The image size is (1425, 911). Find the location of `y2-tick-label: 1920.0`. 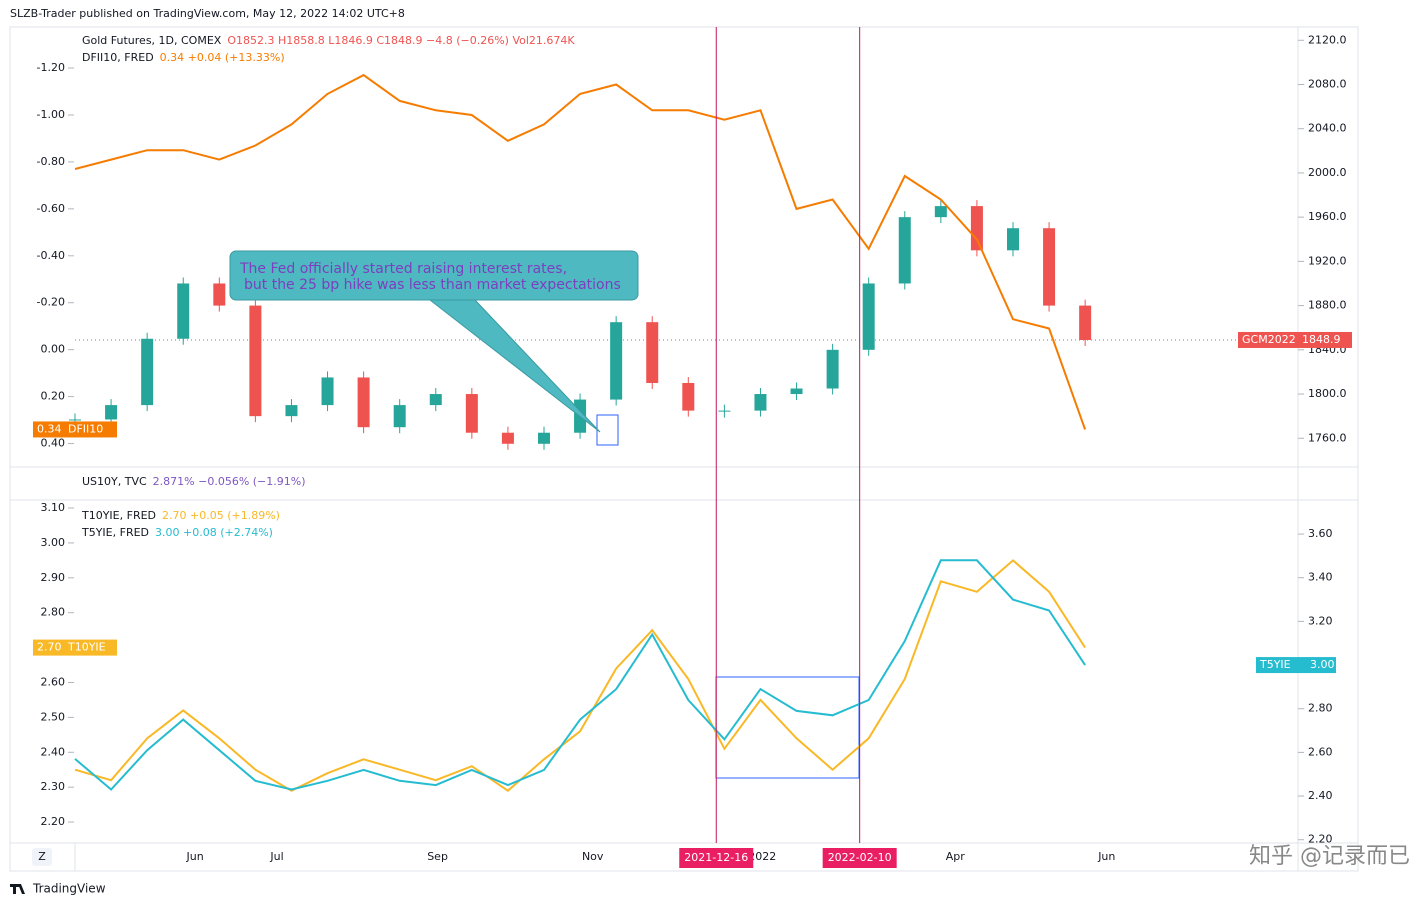

y2-tick-label: 1920.0 is located at coordinates (1327, 260).